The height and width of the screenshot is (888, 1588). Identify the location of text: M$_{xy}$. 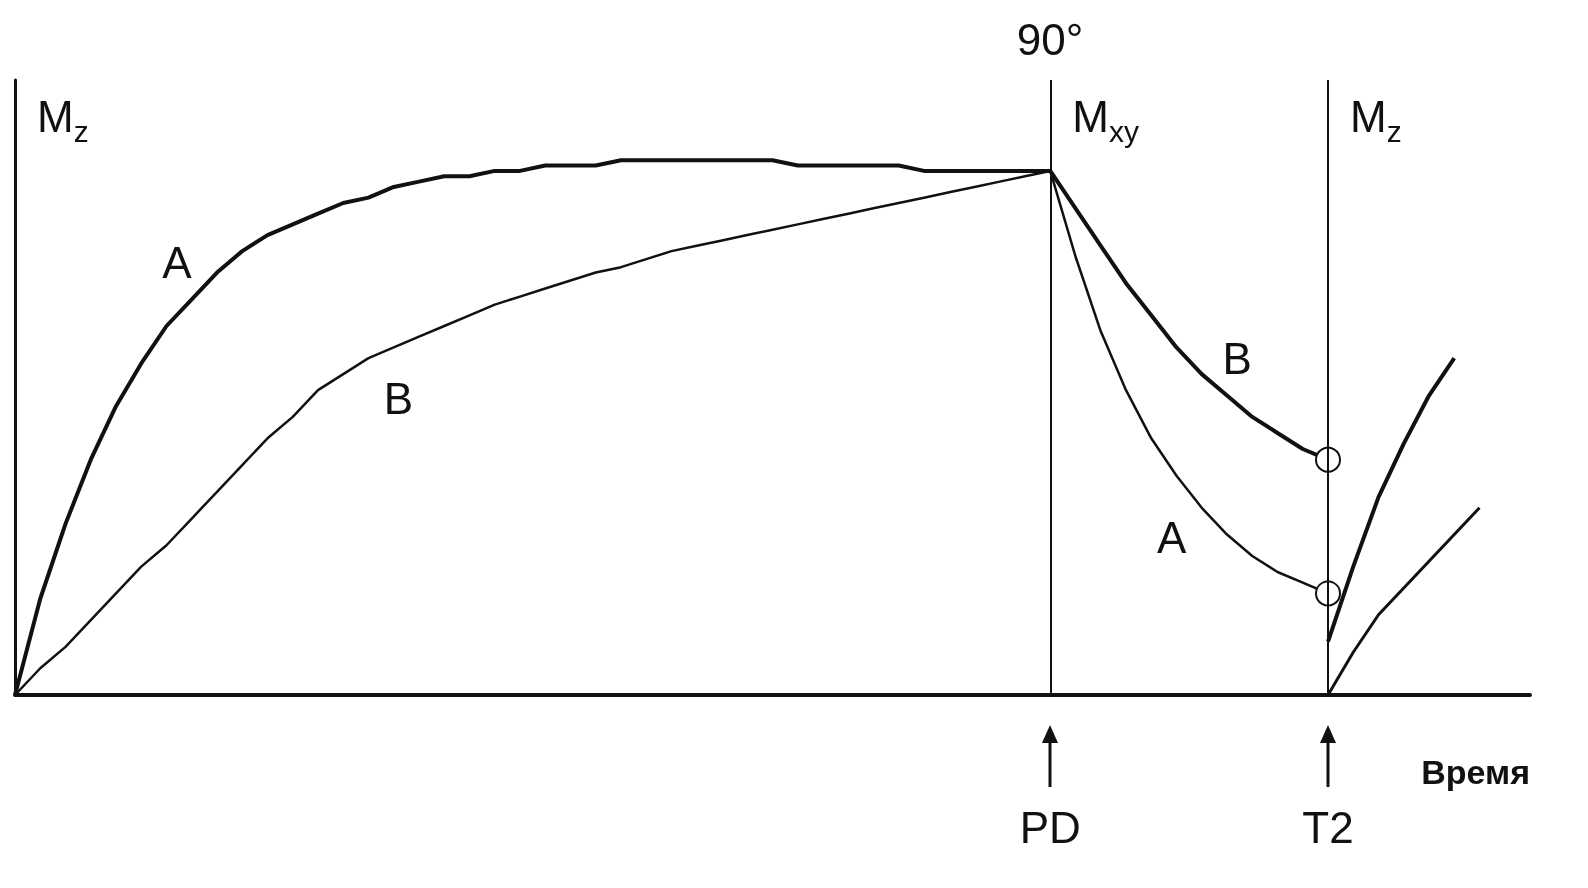
(1105, 120).